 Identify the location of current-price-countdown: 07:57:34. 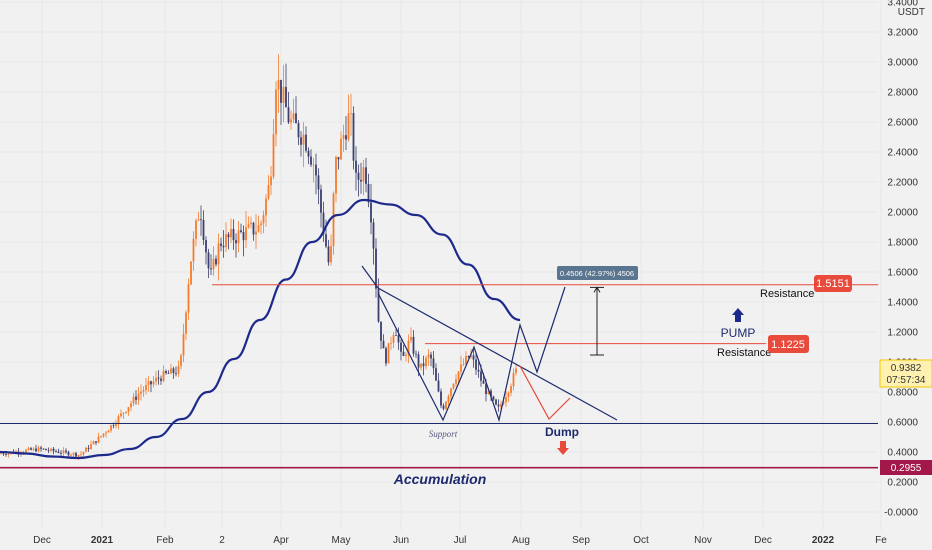
(906, 380).